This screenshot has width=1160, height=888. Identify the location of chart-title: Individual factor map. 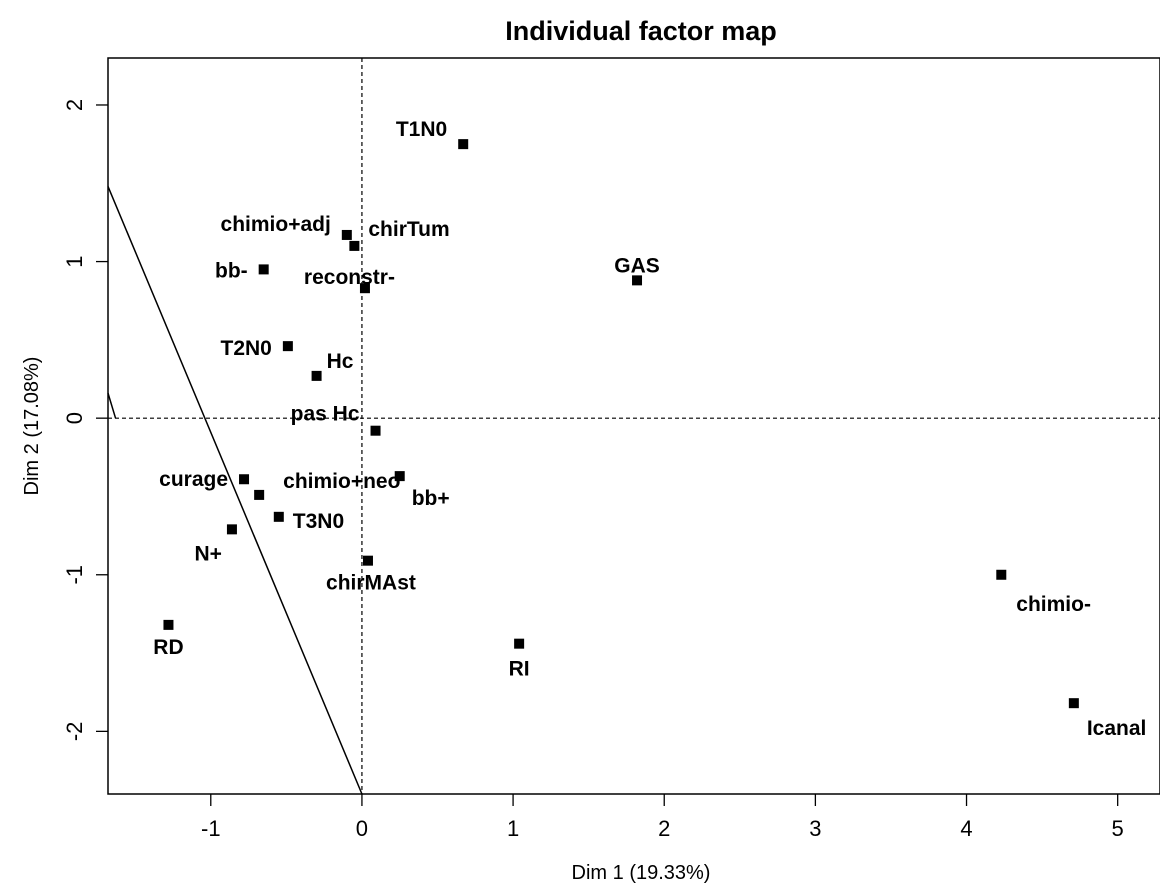
(641, 31).